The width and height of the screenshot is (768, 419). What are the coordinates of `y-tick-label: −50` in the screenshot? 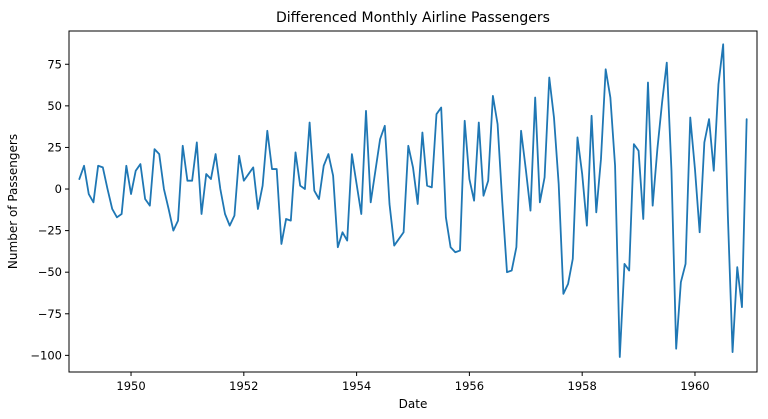 It's located at (50, 272).